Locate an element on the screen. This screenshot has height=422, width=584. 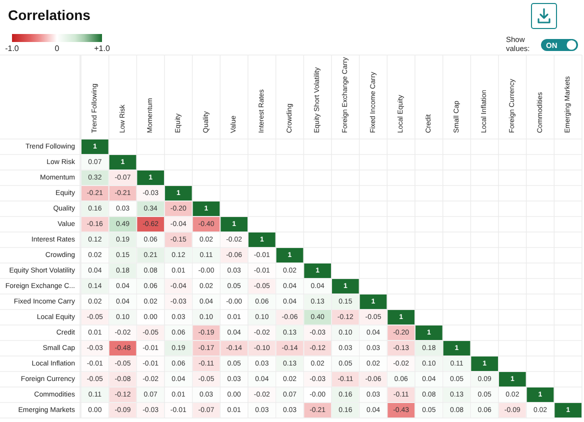
color-bar-label: +1.0 is located at coordinates (102, 48).